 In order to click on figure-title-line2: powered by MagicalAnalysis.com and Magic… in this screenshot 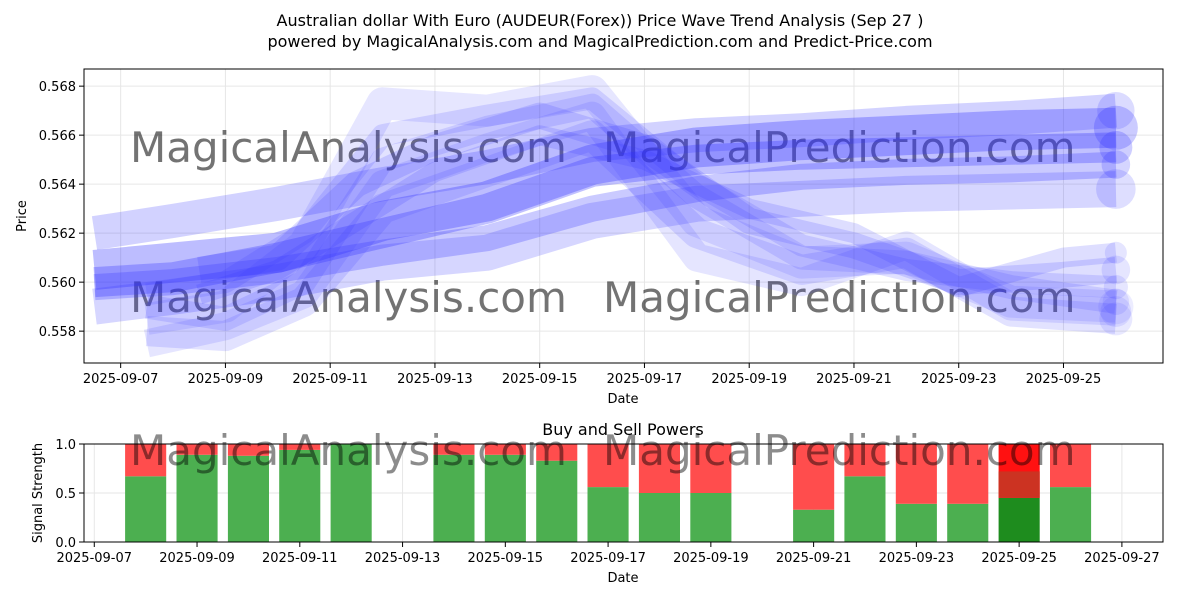, I will do `click(599, 41)`.